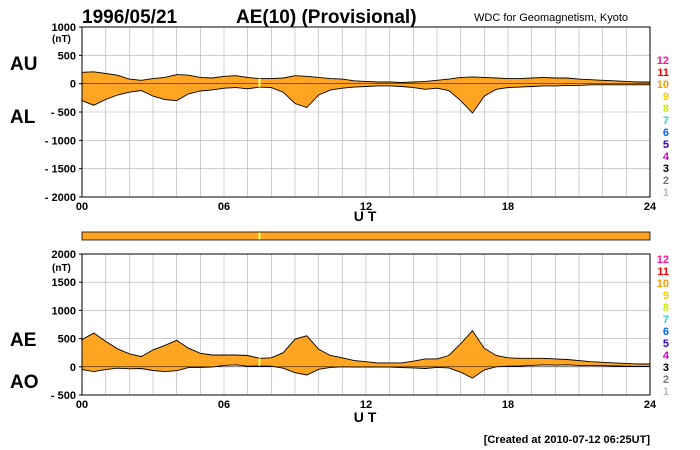 The image size is (700, 450). Describe the element at coordinates (365, 77) in the screenshot. I see `series-au-line` at that location.